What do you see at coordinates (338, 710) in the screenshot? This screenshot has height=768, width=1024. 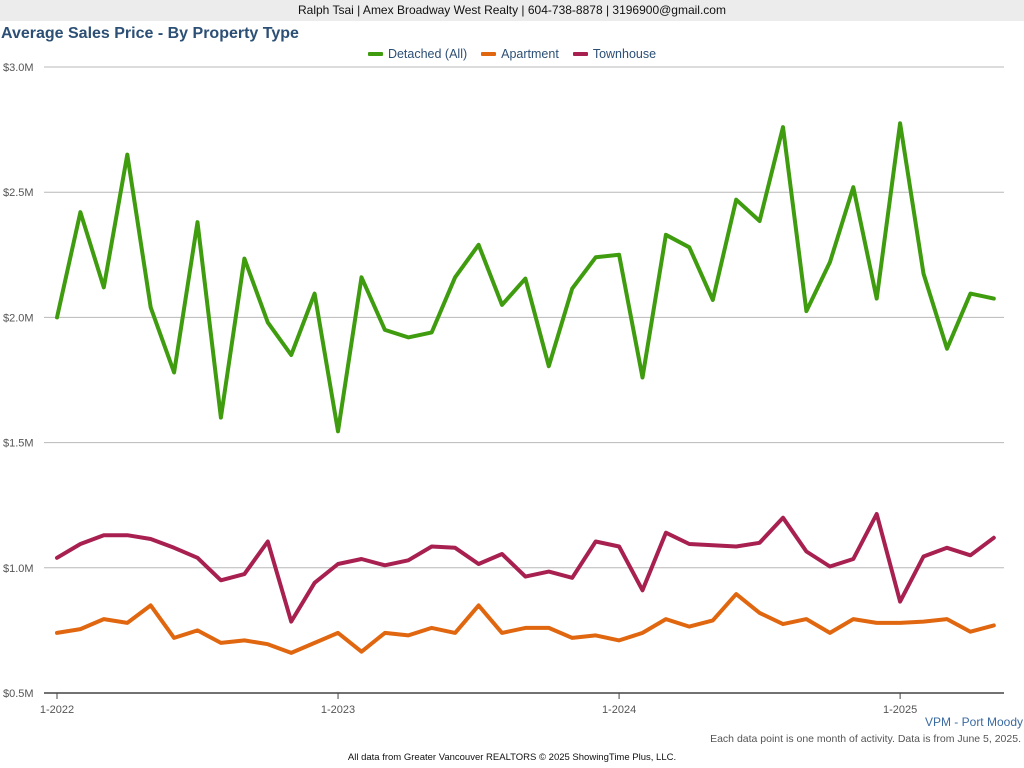 I see `x-tick-label: 1-2023` at bounding box center [338, 710].